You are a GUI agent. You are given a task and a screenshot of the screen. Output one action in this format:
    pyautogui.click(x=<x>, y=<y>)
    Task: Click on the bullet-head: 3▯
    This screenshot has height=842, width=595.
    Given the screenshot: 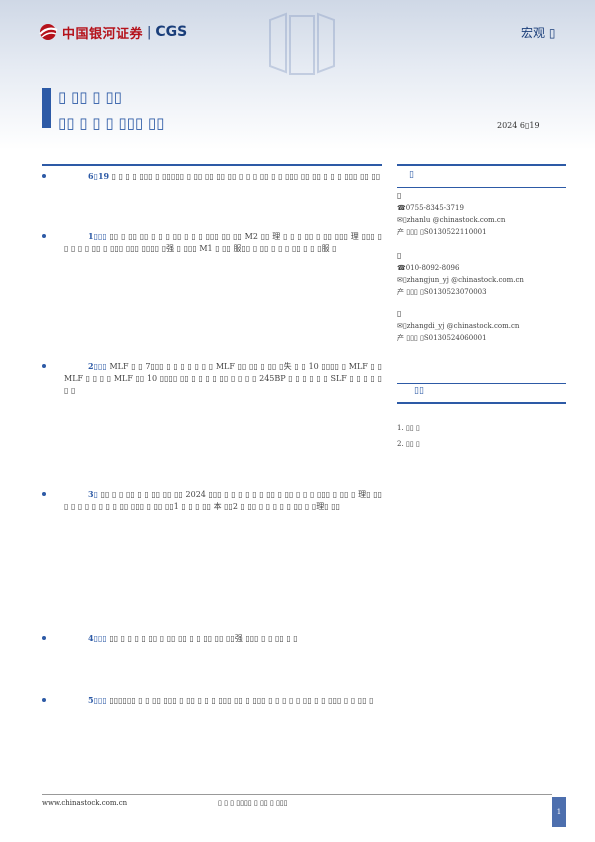 What is the action you would take?
    pyautogui.click(x=93, y=494)
    